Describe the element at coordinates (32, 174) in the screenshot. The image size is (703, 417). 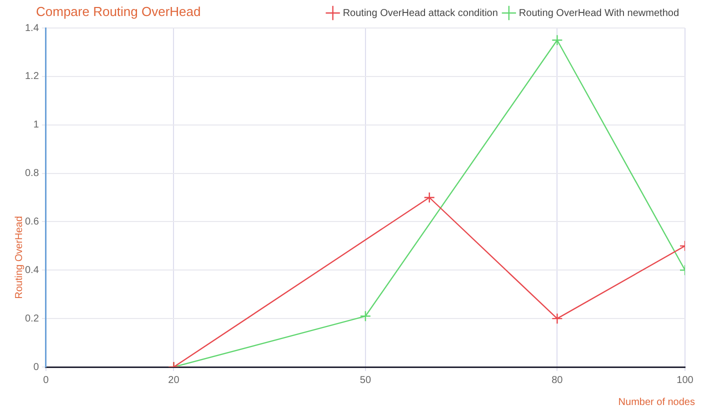
I see `y-tick-label: 0.8` at that location.